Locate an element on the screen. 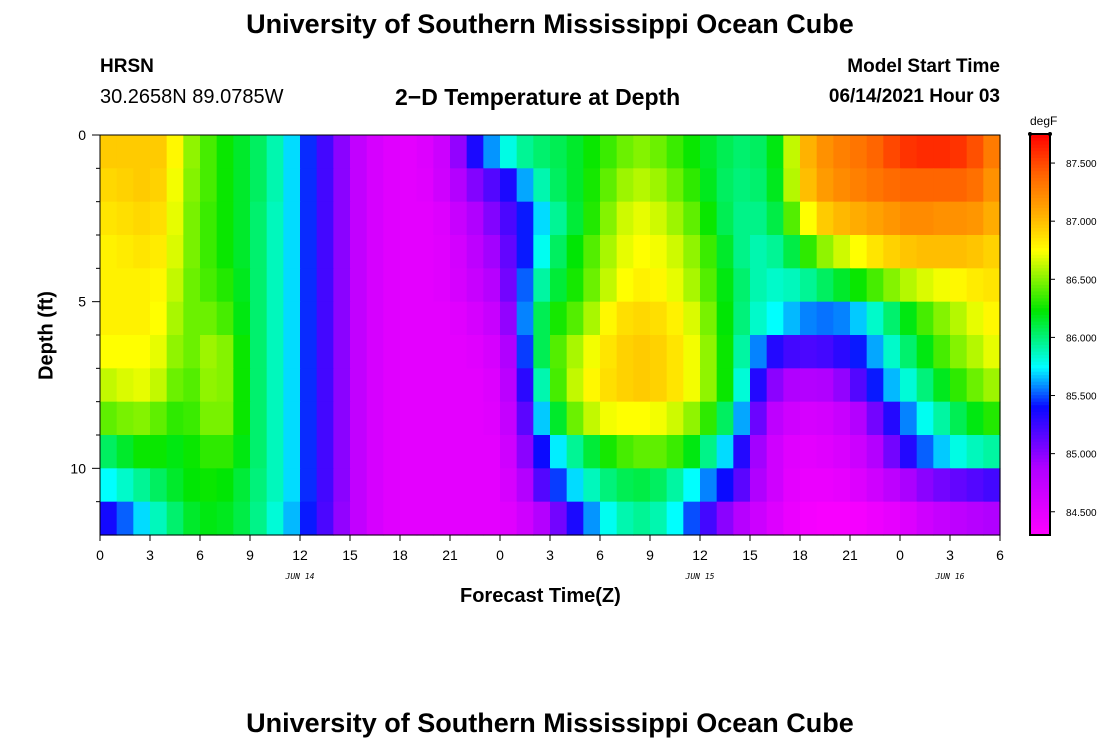 Image resolution: width=1100 pixels, height=750 pixels. colorbar-unit: degF is located at coordinates (1044, 121).